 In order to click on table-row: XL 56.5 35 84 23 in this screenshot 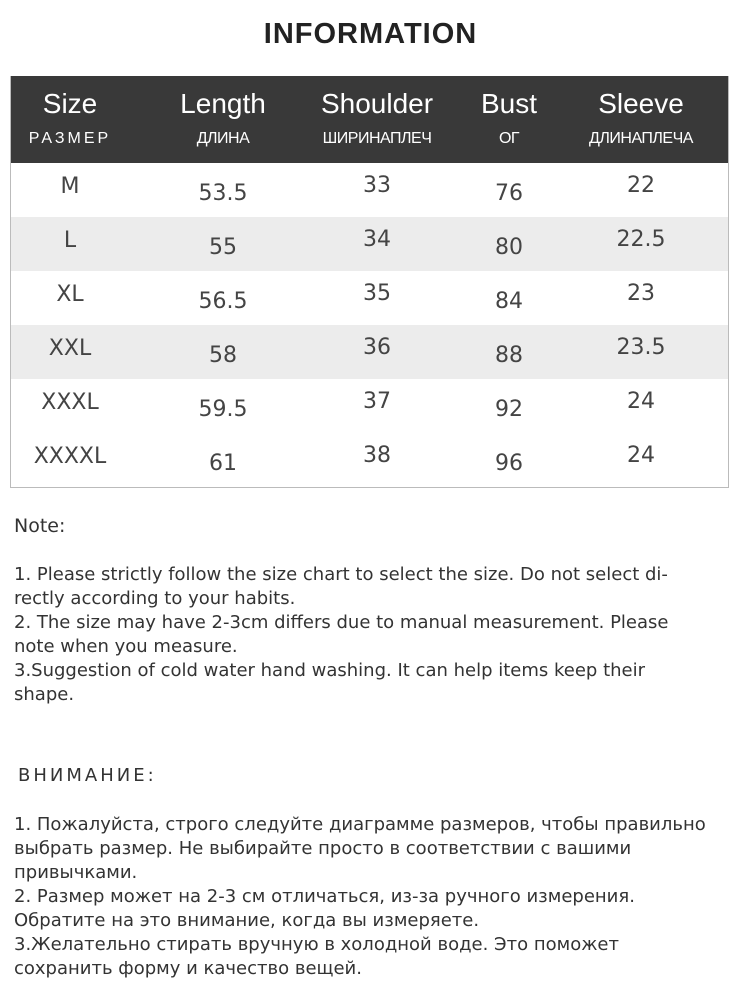, I will do `click(369, 298)`.